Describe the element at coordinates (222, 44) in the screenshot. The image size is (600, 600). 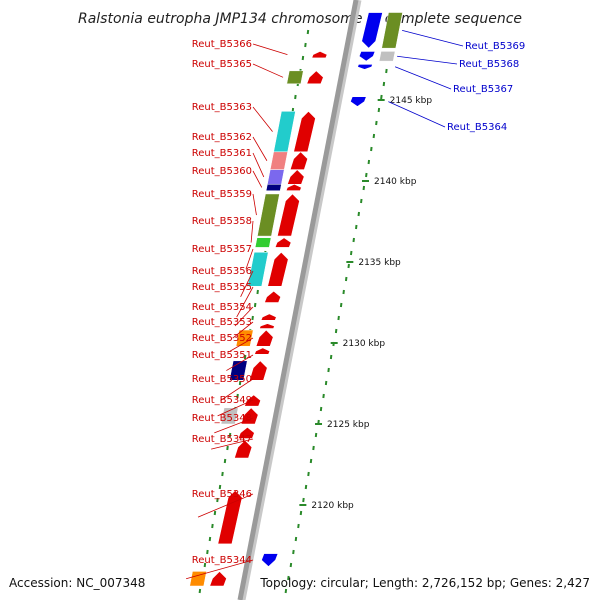
I see `gene-label: Reut_B5366` at that location.